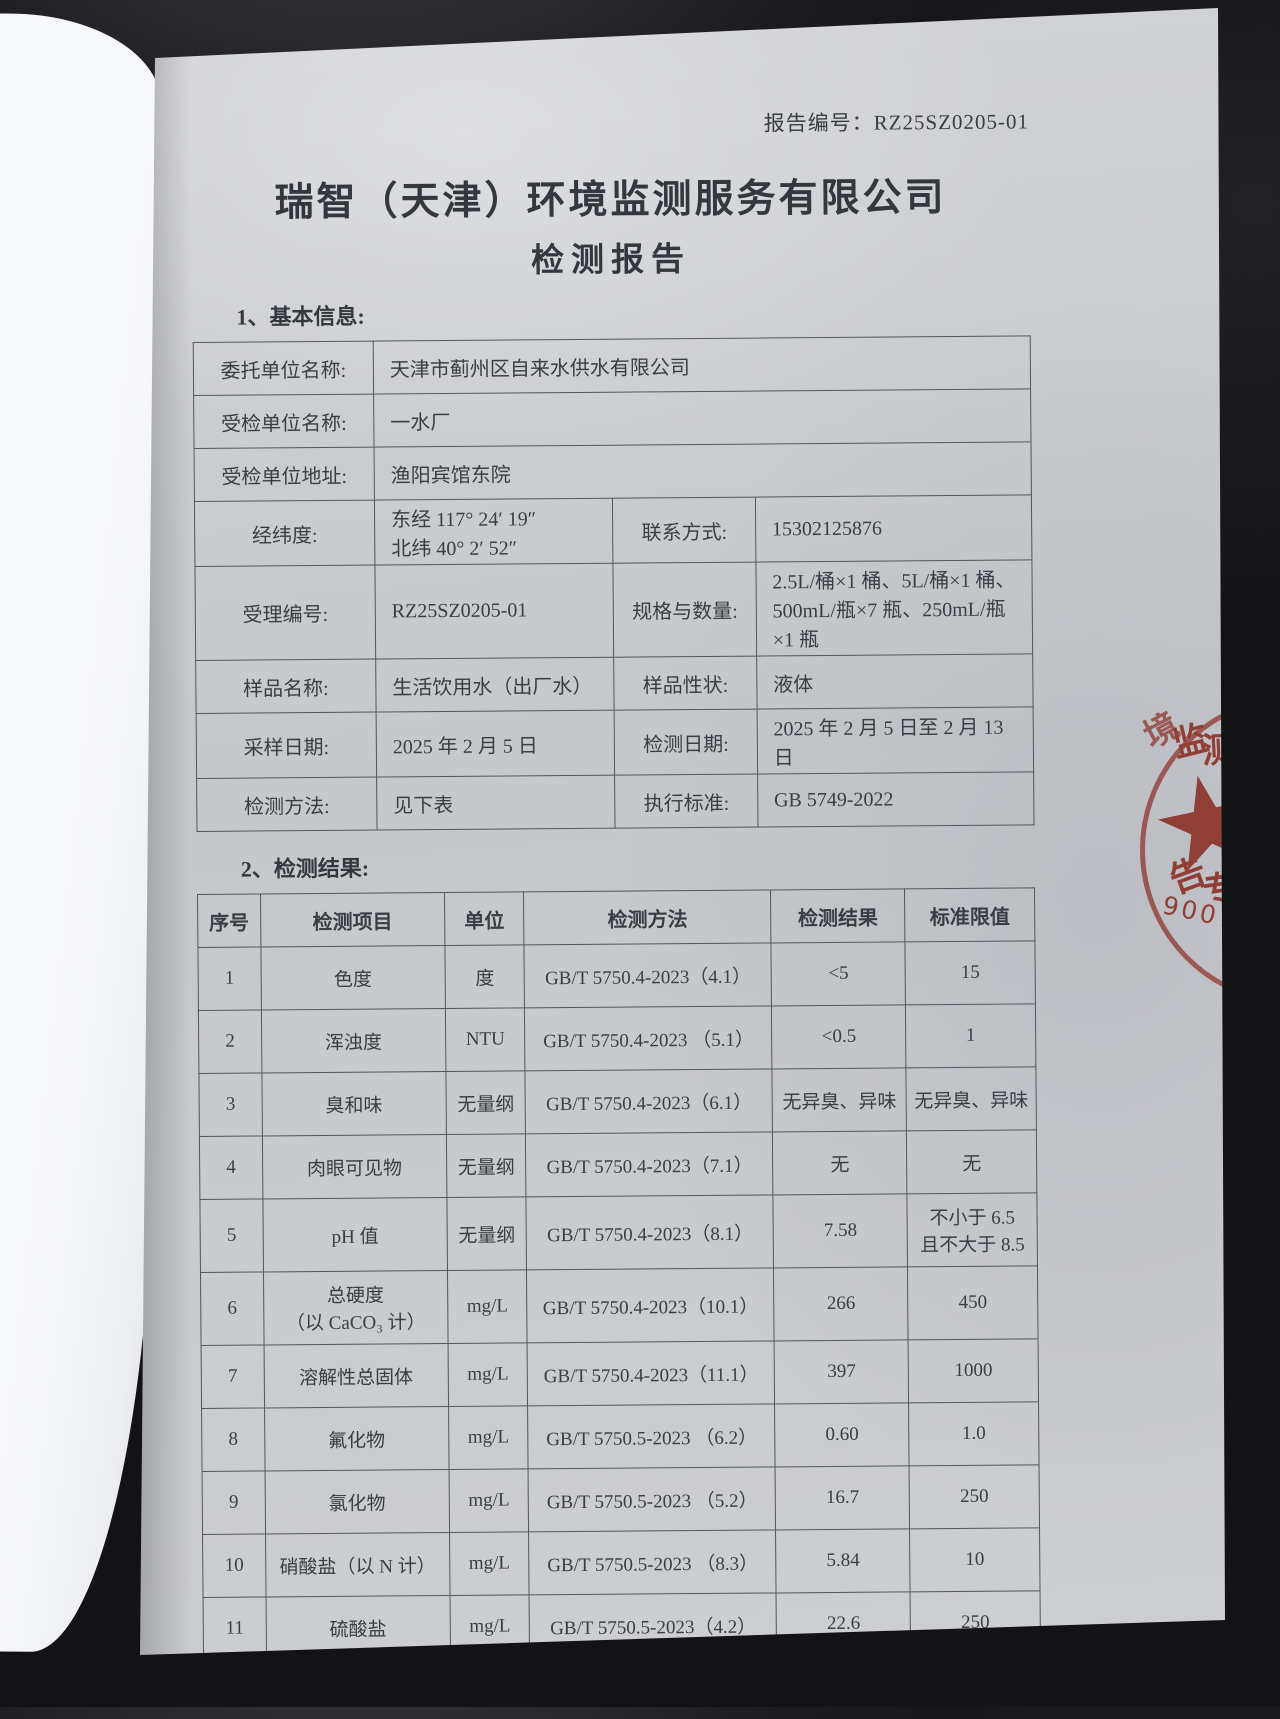  Describe the element at coordinates (972, 1229) in the screenshot. I see `result-cell: 不小于 6.5 且不大于 8.5` at that location.